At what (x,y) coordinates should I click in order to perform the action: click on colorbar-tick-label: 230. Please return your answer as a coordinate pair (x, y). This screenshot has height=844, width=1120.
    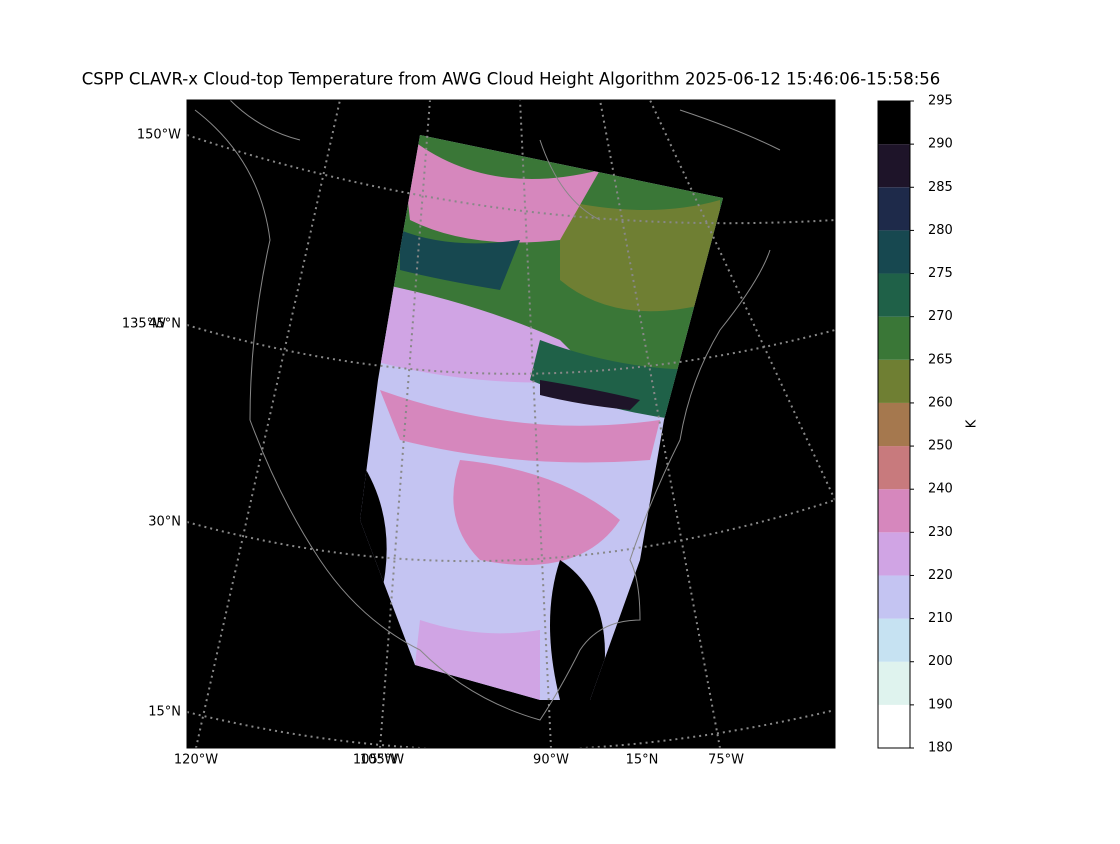
    Looking at the image, I should click on (940, 532).